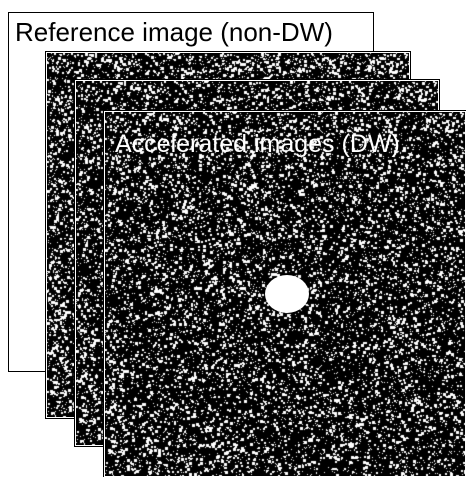 This screenshot has width=466, height=477. I want to click on reference-image-label: Reference image (non-DW), so click(174, 32).